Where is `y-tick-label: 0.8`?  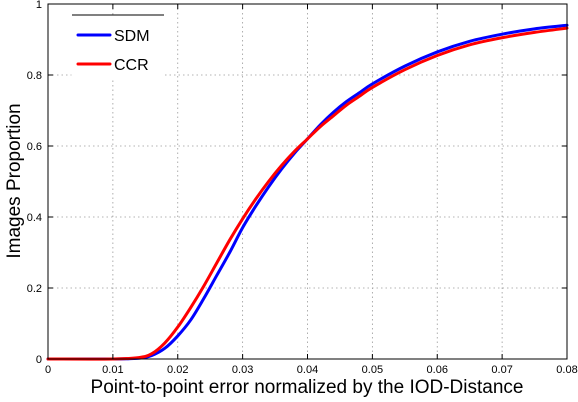 y-tick-label: 0.8 is located at coordinates (34, 76).